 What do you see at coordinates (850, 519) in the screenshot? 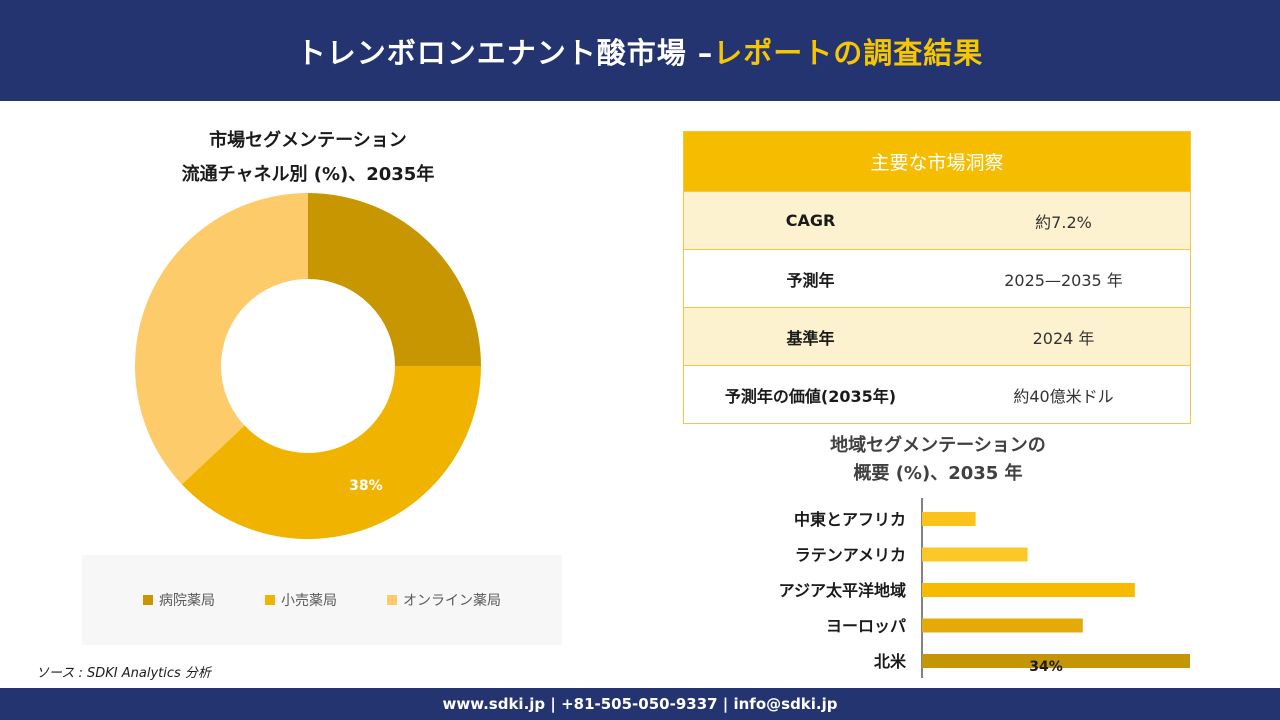
I see `bar-category-label: 中東とアフリカ` at bounding box center [850, 519].